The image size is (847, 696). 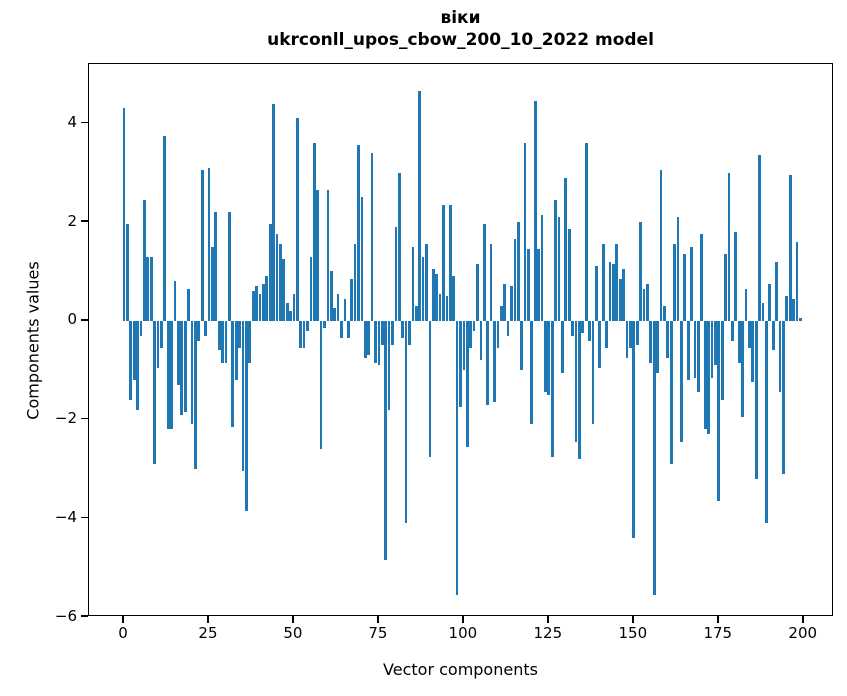 What do you see at coordinates (72, 121) in the screenshot?
I see `y-tick-label: 4` at bounding box center [72, 121].